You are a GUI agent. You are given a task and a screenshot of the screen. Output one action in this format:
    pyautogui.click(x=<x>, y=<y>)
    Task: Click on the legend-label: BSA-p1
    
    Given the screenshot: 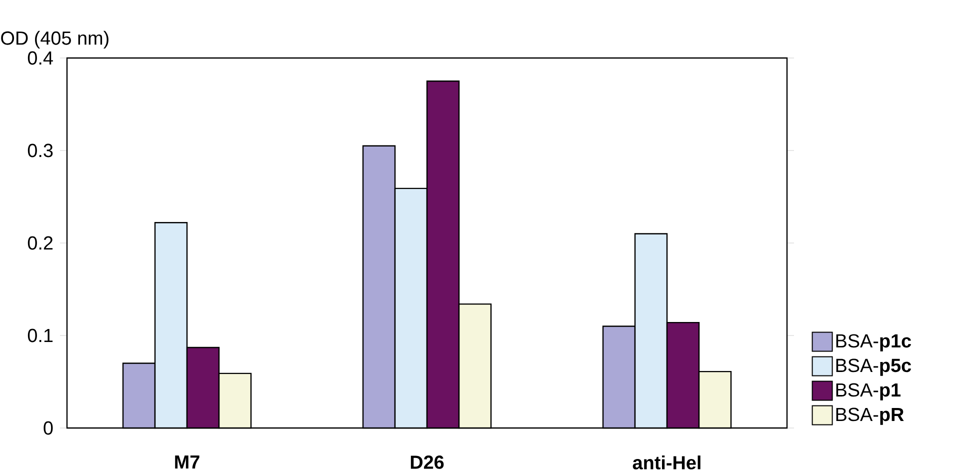 What is the action you would take?
    pyautogui.click(x=868, y=391)
    